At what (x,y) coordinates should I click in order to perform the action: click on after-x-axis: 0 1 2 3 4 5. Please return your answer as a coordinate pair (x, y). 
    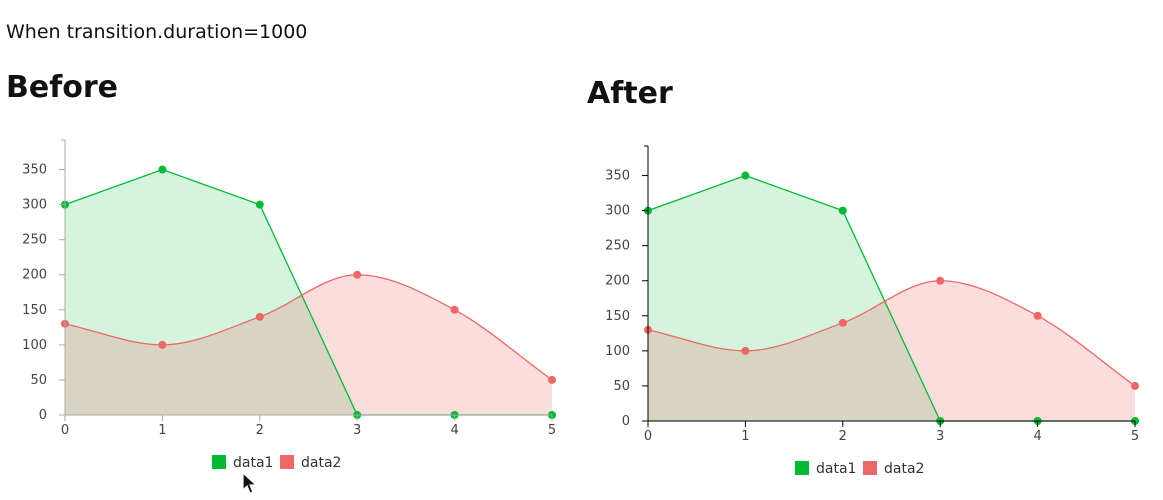
    Looking at the image, I should click on (891, 432).